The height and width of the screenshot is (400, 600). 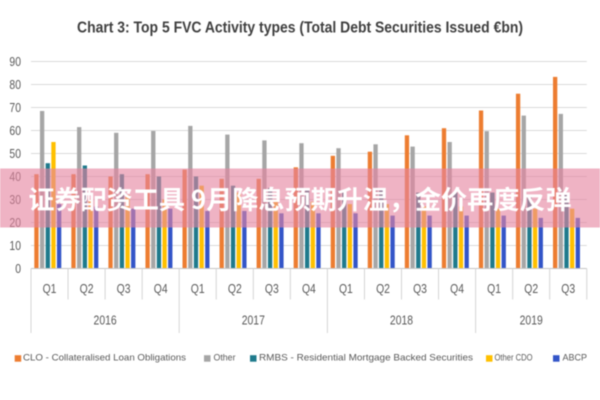 What do you see at coordinates (15, 154) in the screenshot?
I see `svg-text: 50` at bounding box center [15, 154].